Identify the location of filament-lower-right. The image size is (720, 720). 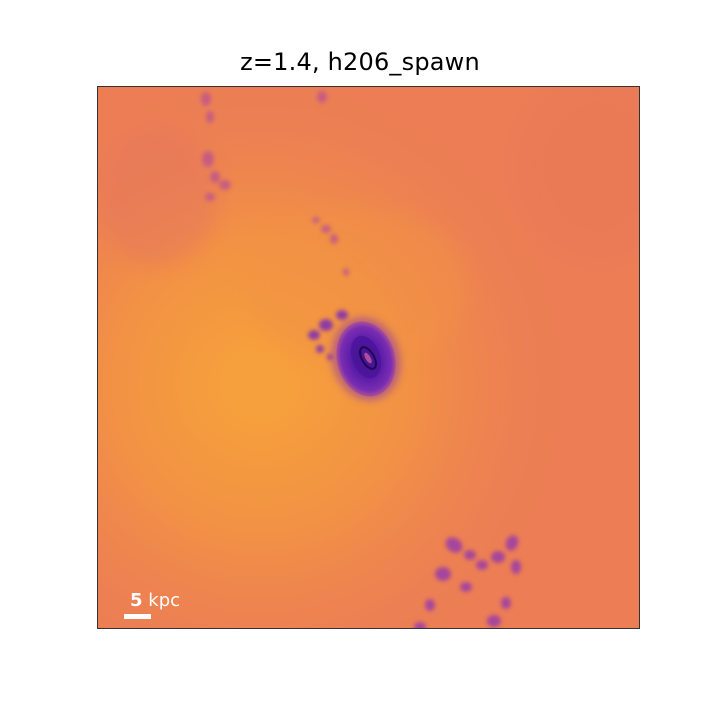
(467, 581).